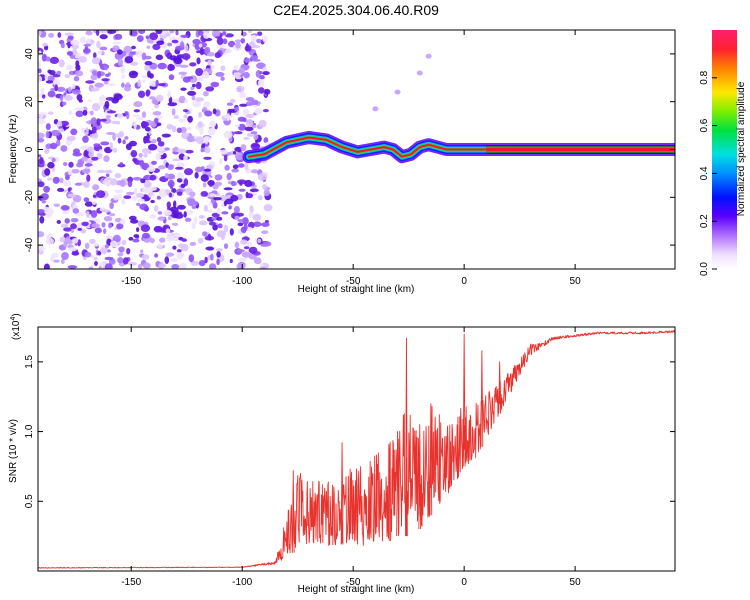 This screenshot has width=750, height=600. Describe the element at coordinates (428, 56) in the screenshot. I see `faint-blob` at that location.